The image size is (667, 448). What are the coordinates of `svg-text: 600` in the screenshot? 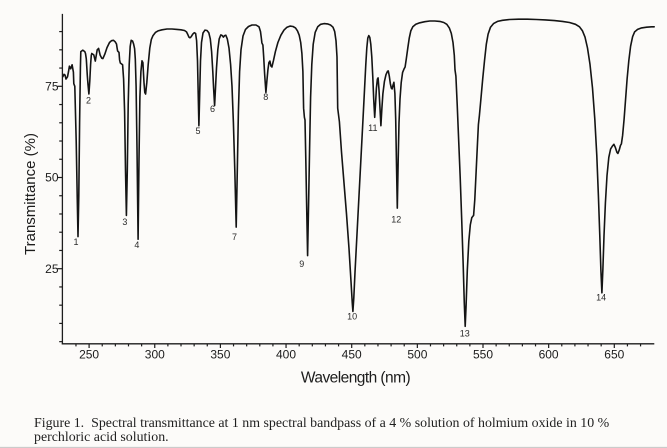 It's located at (549, 355).